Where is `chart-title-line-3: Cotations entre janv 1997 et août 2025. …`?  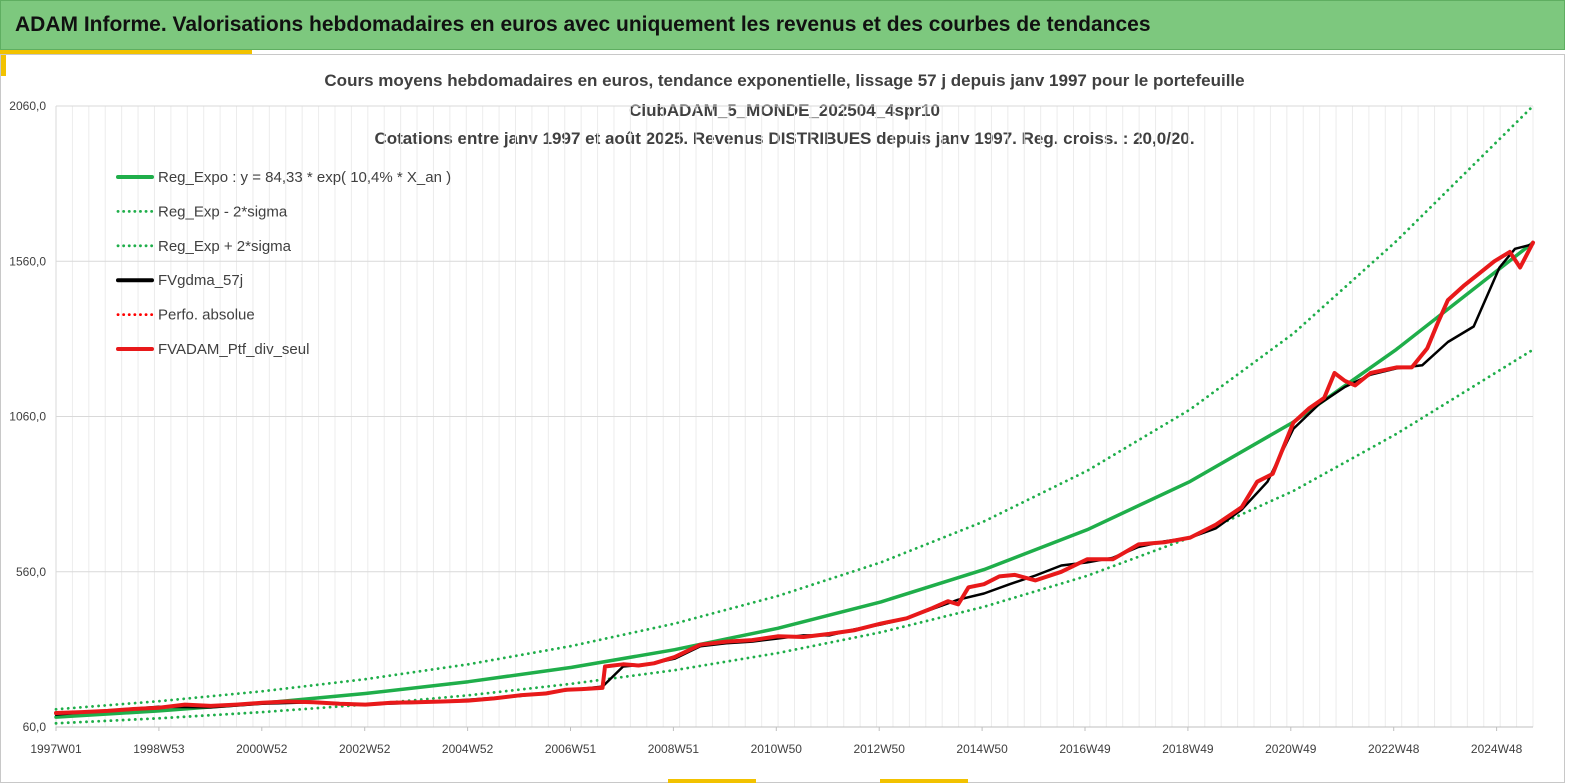
chart-title-line-3: Cotations entre janv 1997 et août 2025. … is located at coordinates (784, 138).